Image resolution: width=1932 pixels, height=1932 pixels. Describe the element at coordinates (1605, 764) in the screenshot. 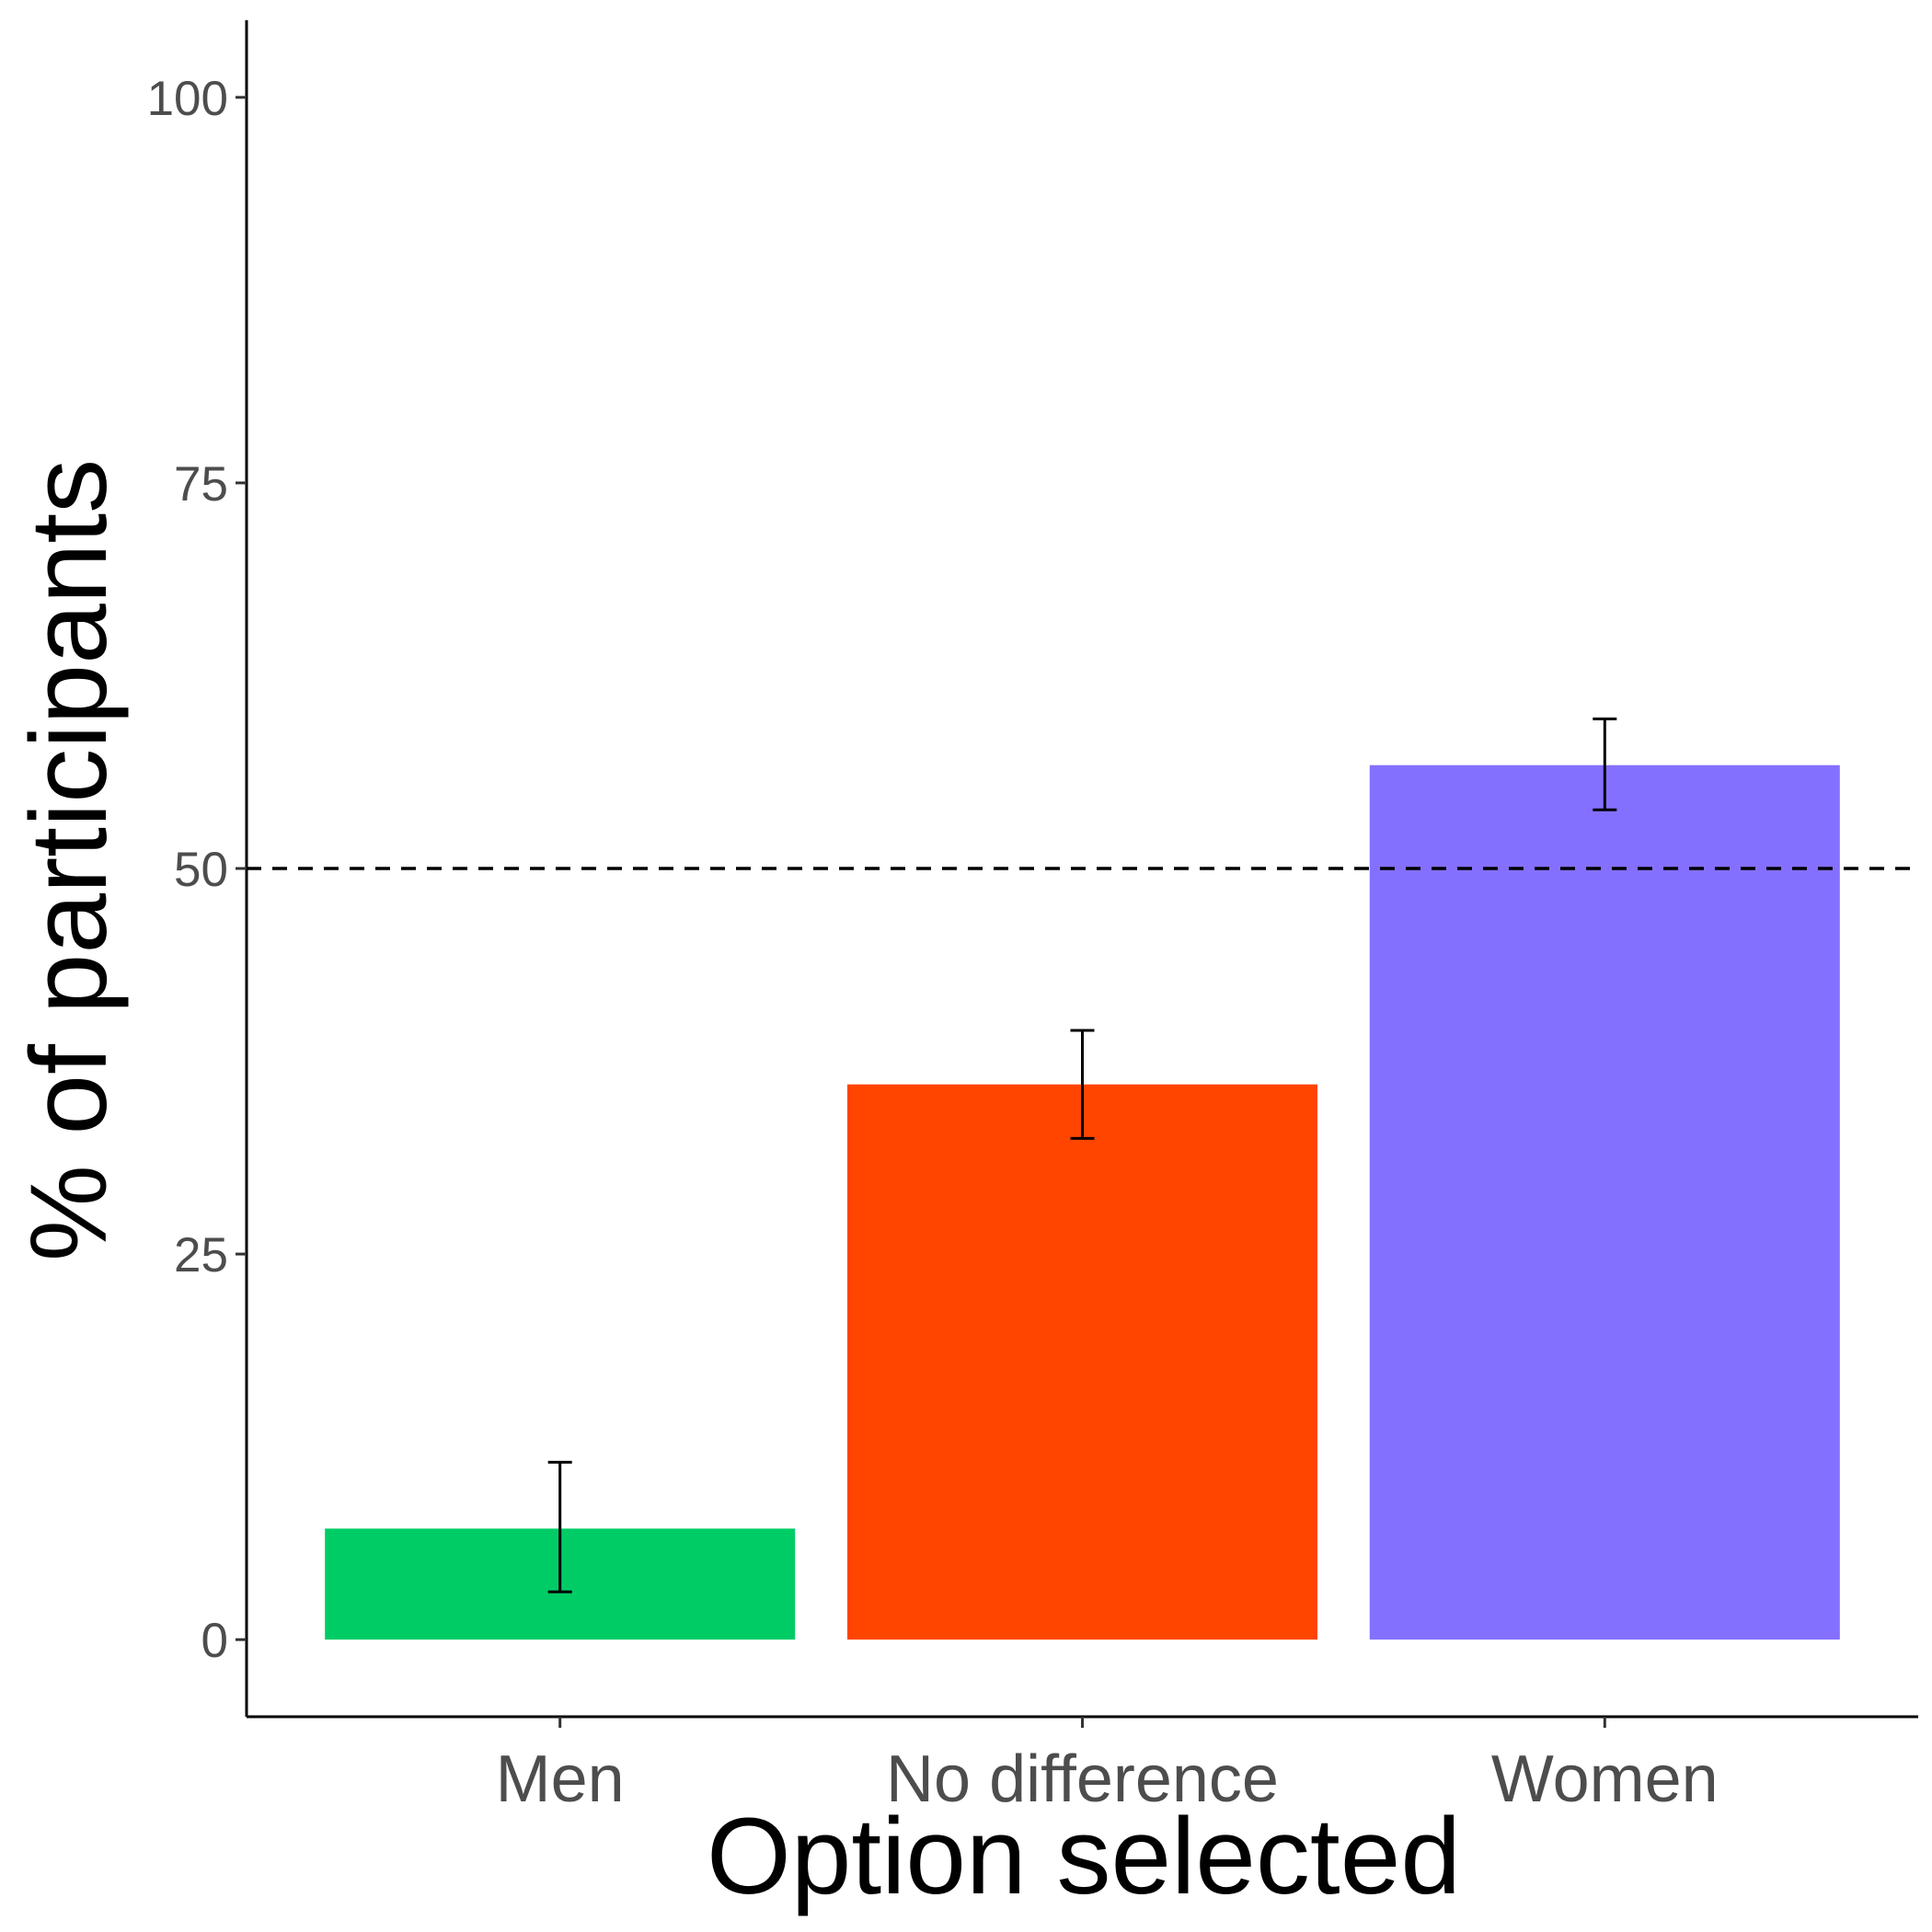

I see `error-bar-women` at that location.